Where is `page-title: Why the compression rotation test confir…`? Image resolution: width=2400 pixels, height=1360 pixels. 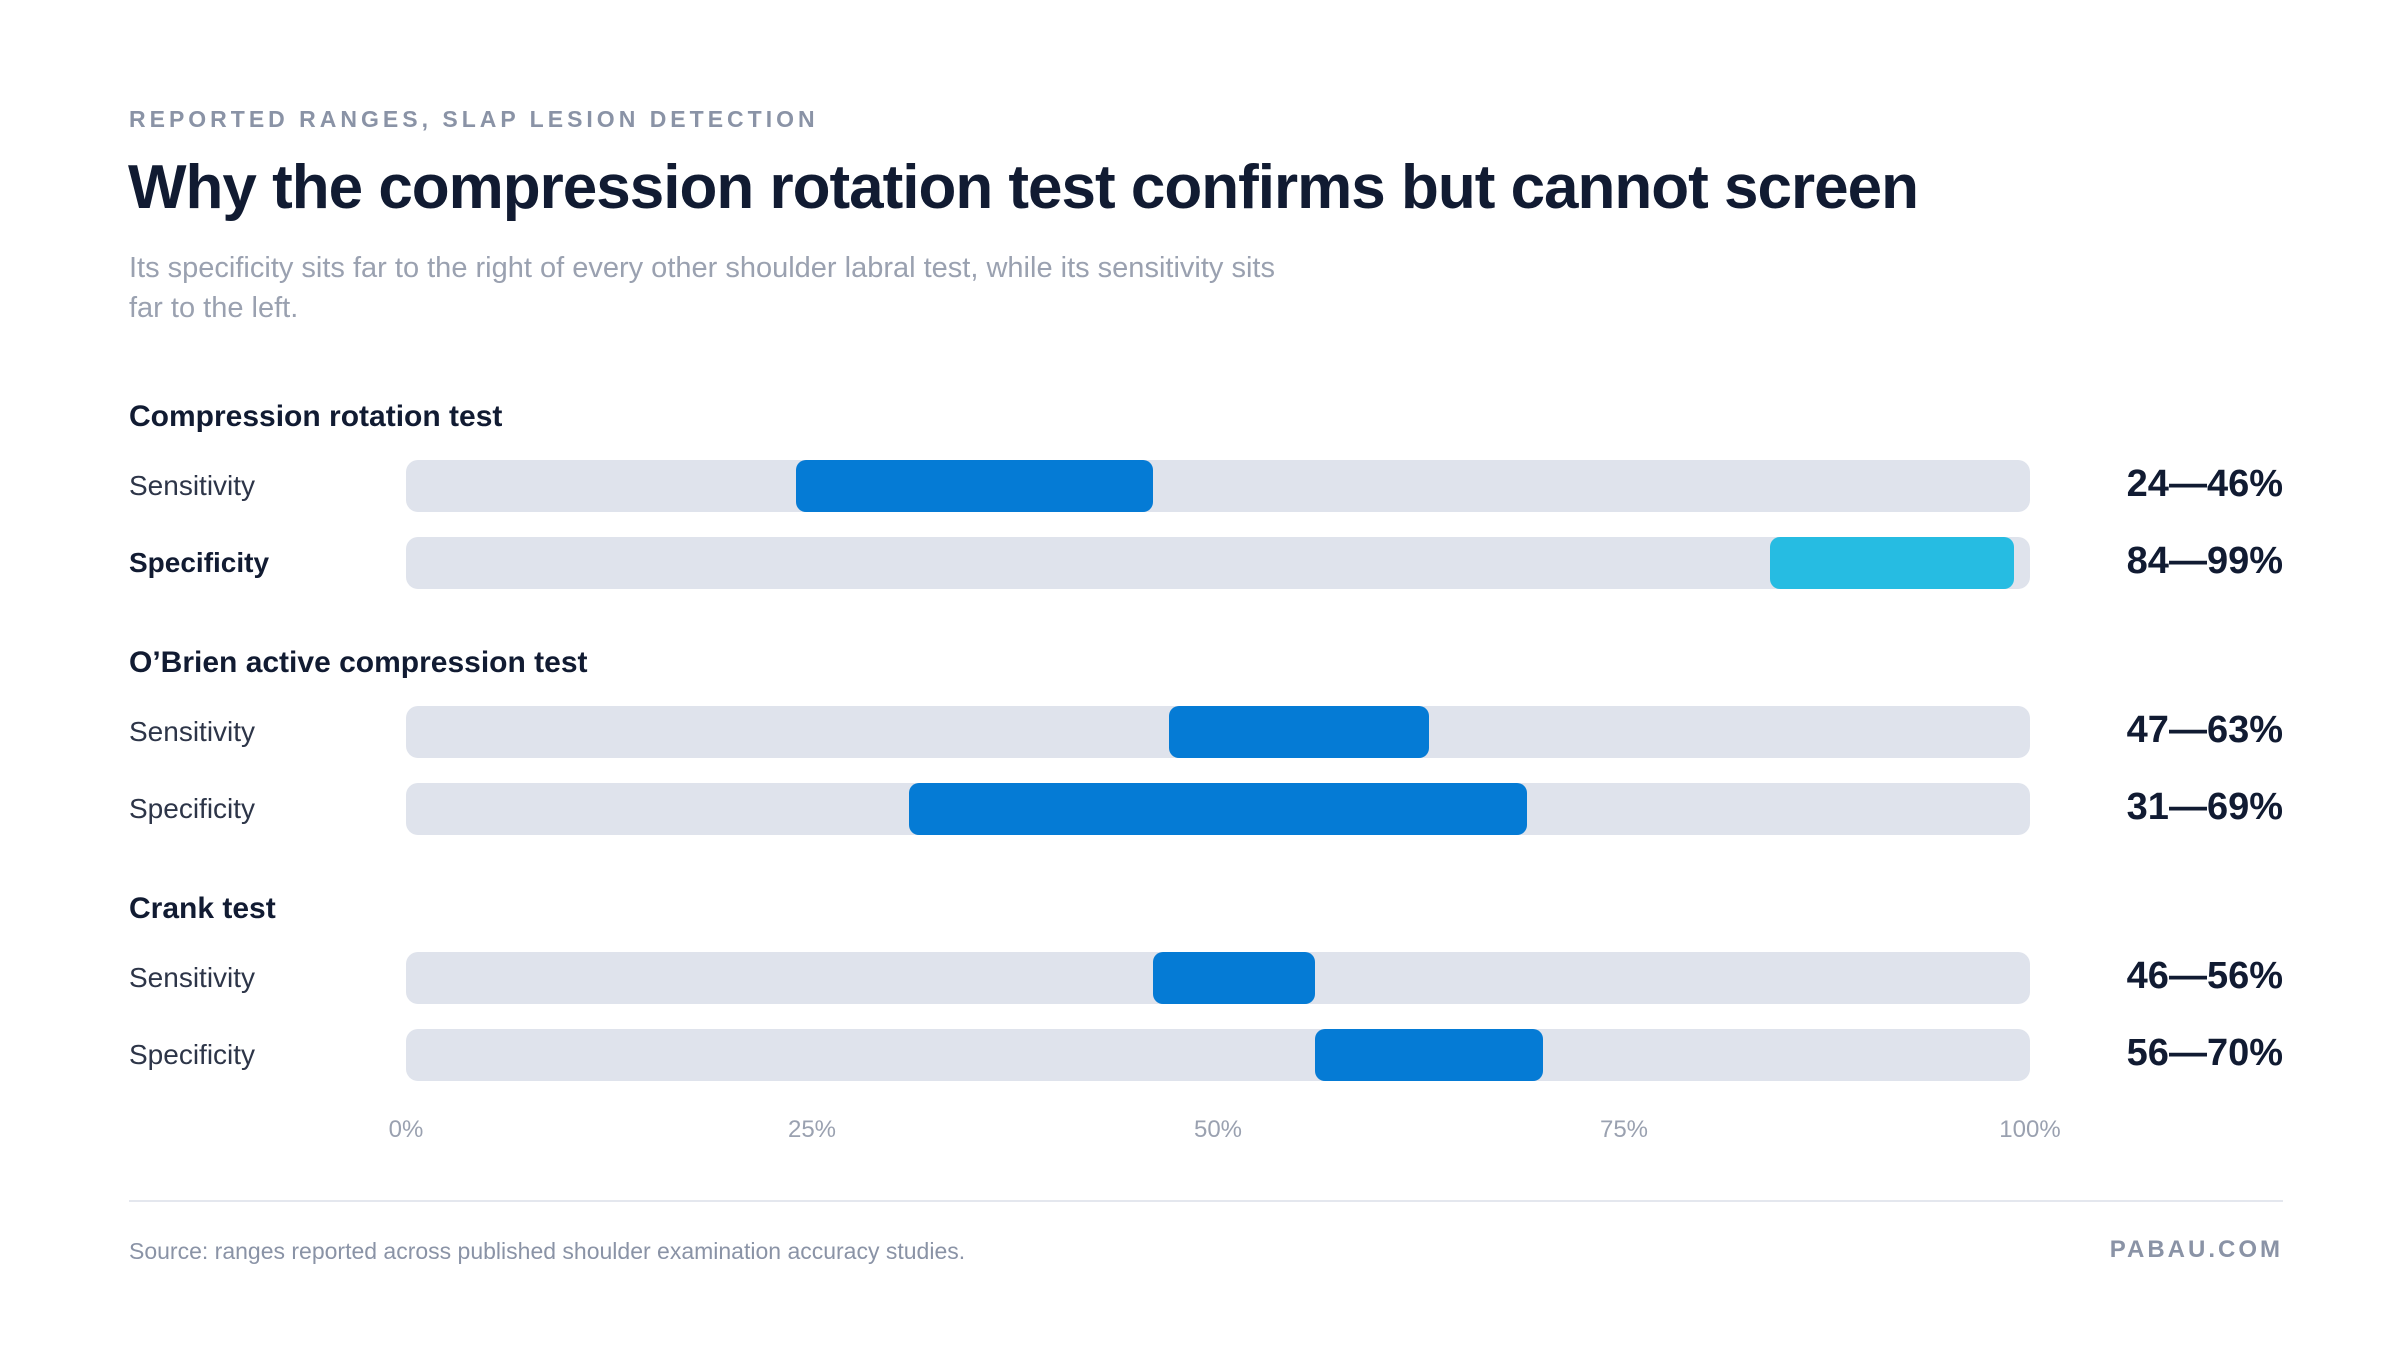 page-title: Why the compression rotation test confir… is located at coordinates (1023, 187).